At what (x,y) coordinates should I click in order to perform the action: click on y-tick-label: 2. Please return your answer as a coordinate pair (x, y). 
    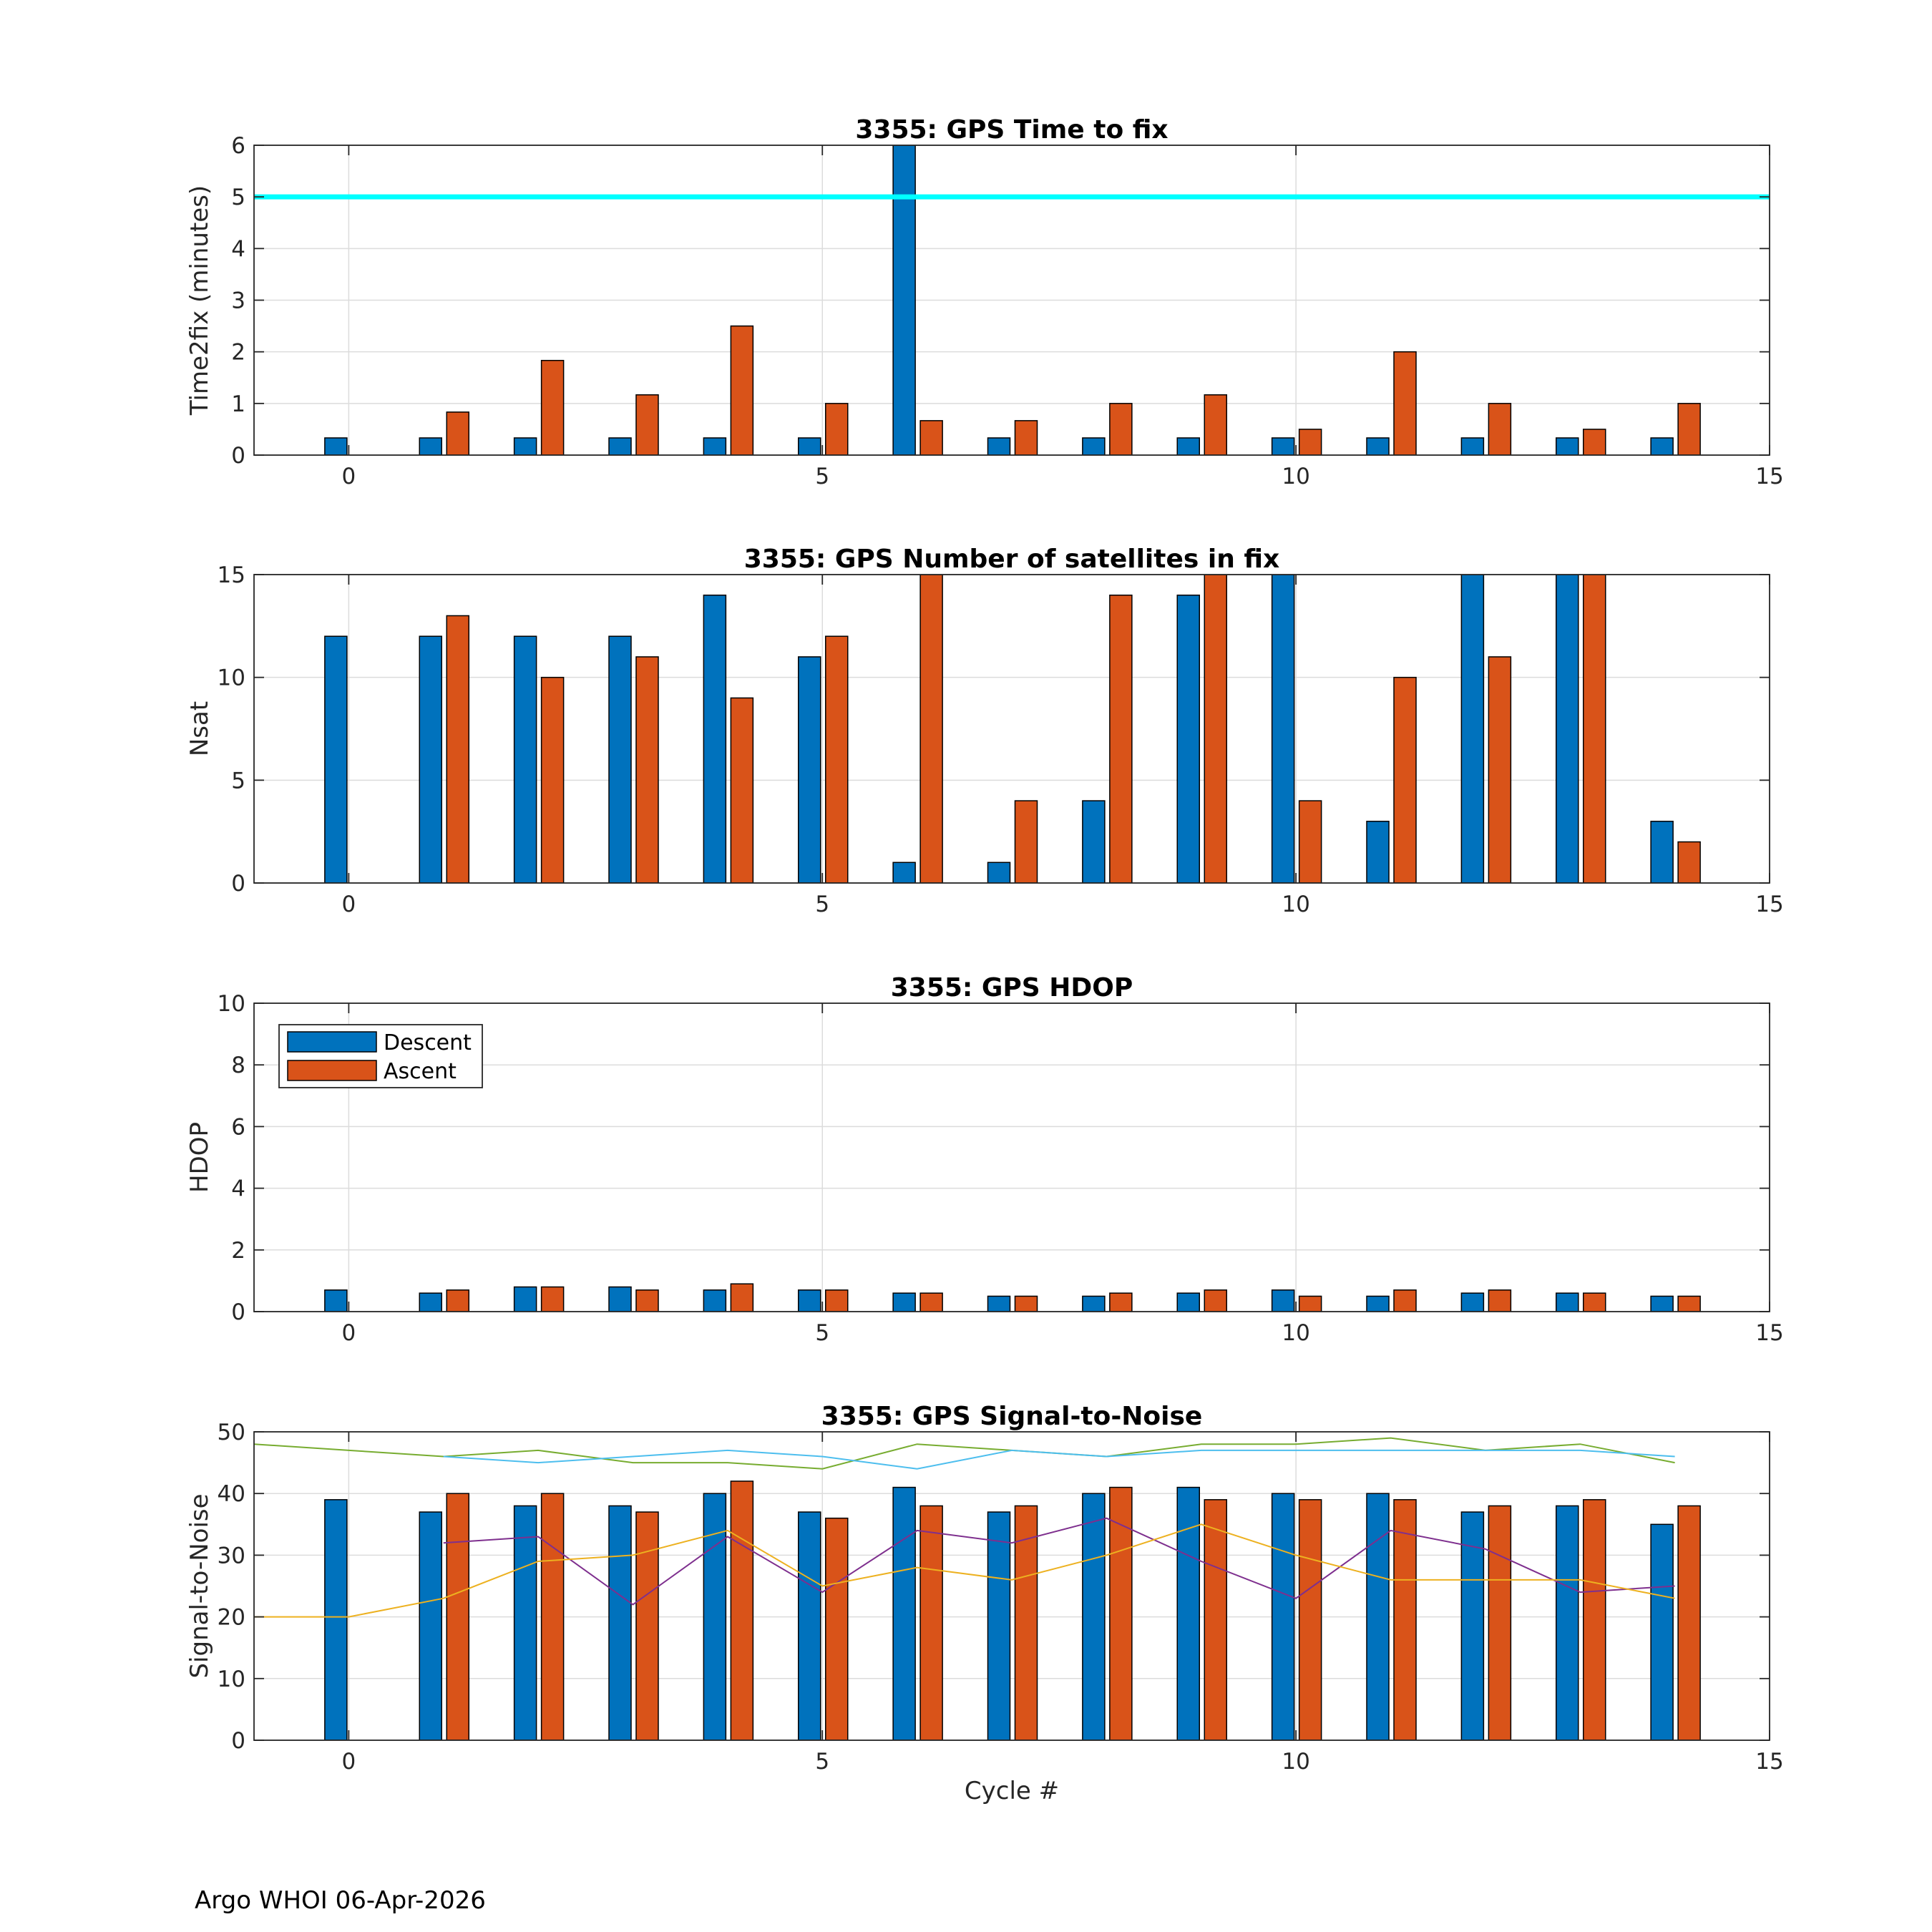
    Looking at the image, I should click on (238, 1251).